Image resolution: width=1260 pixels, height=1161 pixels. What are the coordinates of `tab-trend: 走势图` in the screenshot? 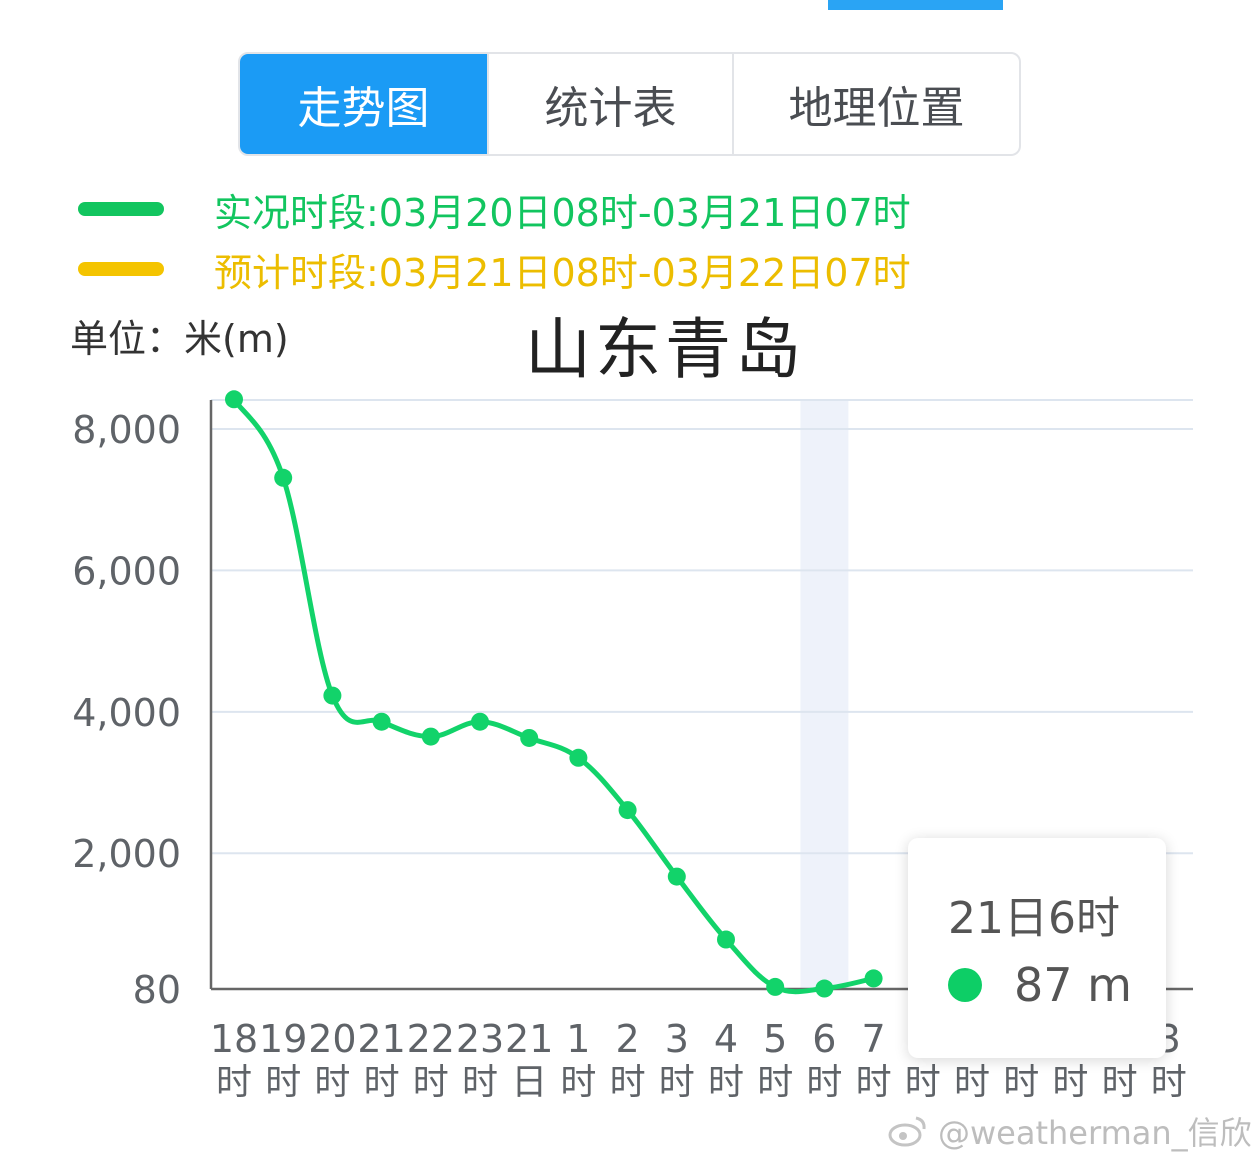 It's located at (363, 104).